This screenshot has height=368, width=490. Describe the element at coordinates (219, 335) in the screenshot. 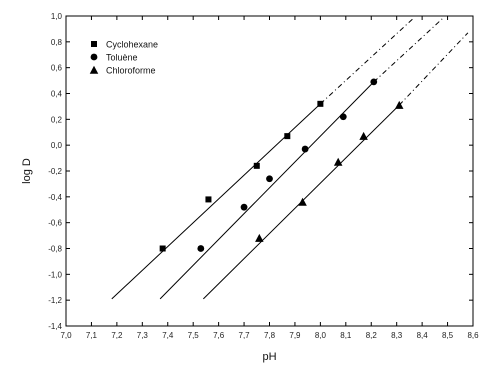

I see `x-tick-label: 7,6` at that location.